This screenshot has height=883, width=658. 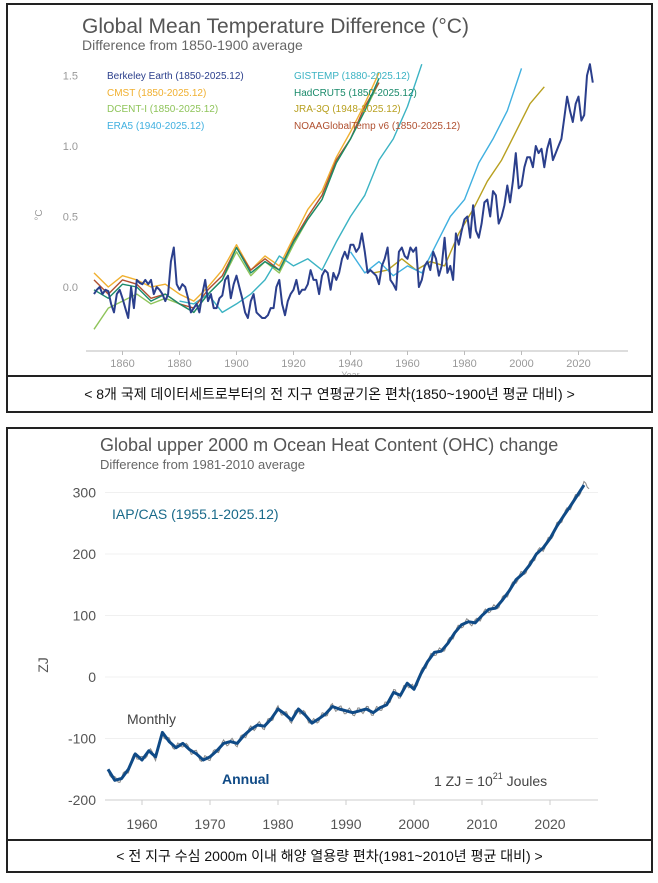 What do you see at coordinates (85, 554) in the screenshot?
I see `y-tick-label: 200` at bounding box center [85, 554].